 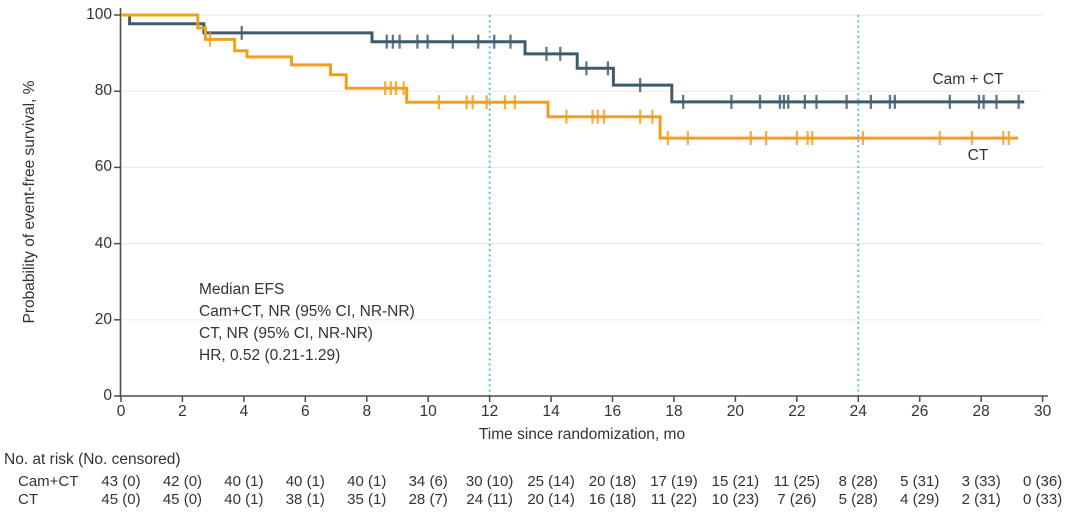 I want to click on risk-cell-cam-ct-2mo: 42 (0), so click(x=182, y=481).